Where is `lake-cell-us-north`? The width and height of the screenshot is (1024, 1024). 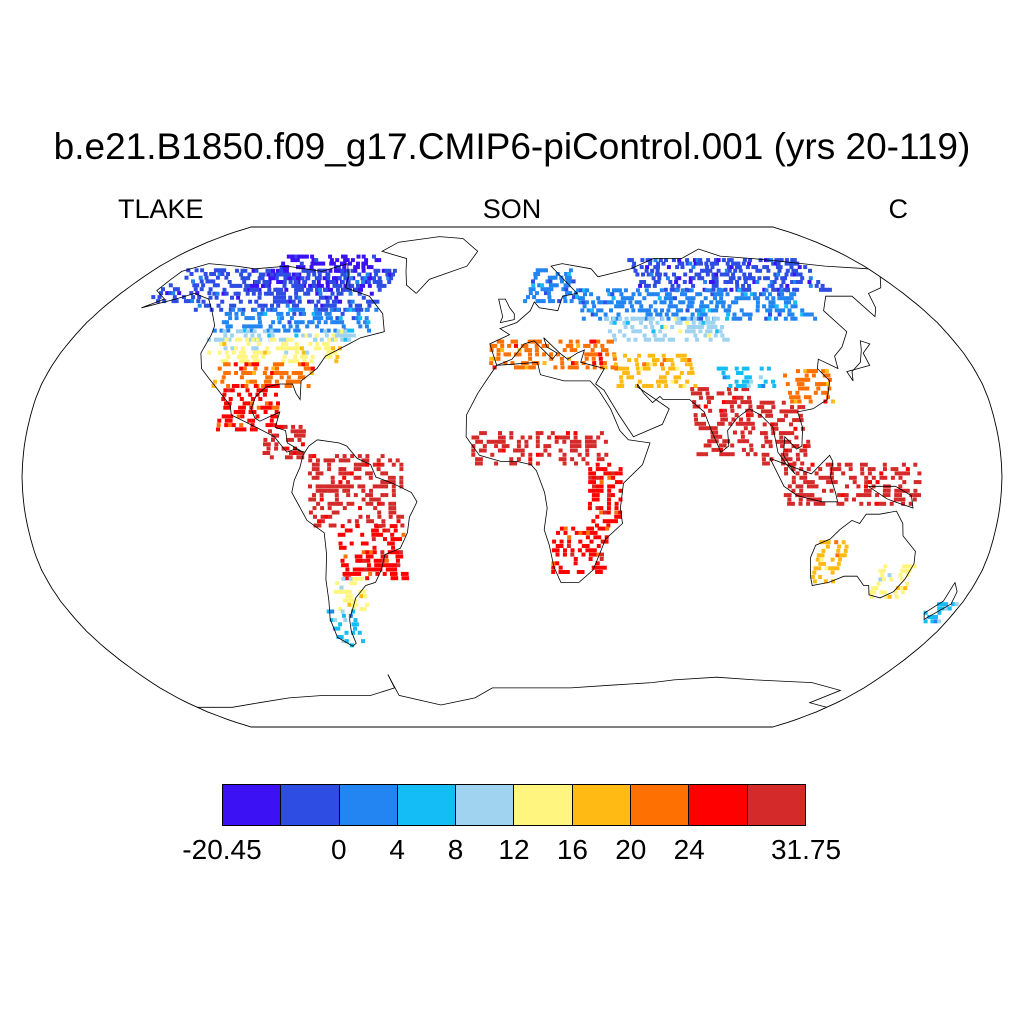
lake-cell-us-north is located at coordinates (315, 339).